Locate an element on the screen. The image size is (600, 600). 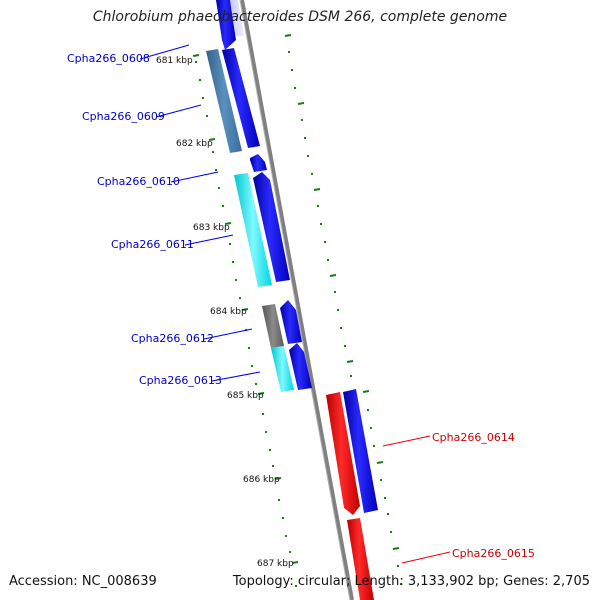
gene-label-0612: Cpha266_0612 is located at coordinates (172, 338).